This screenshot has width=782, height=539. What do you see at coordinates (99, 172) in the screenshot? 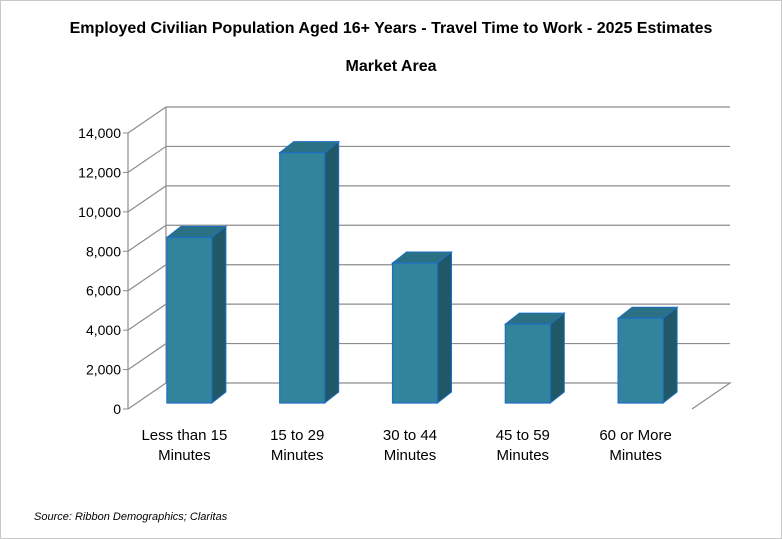
I see `y-tick-label: 12,000` at bounding box center [99, 172].